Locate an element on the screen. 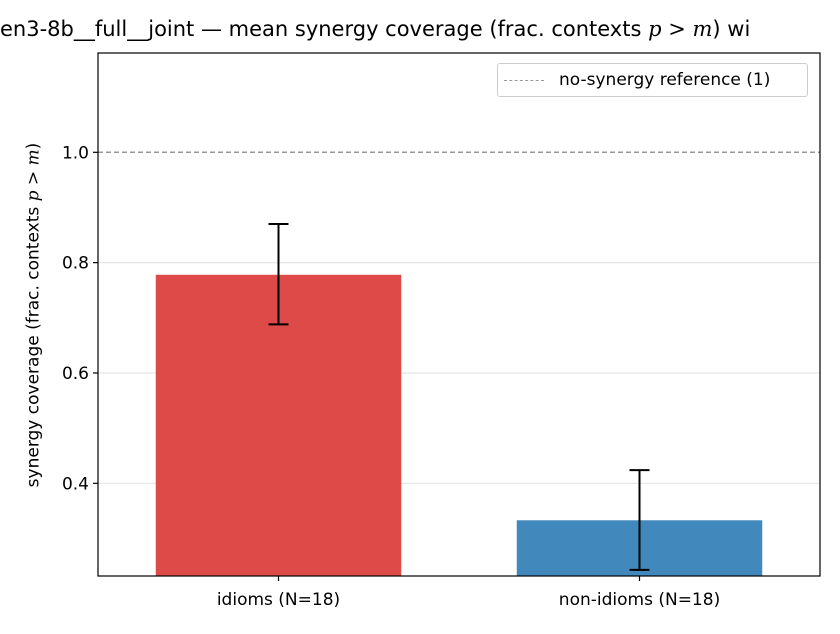 Image resolution: width=840 pixels, height=634 pixels. x-tick-label: non-idioms (N=18) is located at coordinates (639, 600).